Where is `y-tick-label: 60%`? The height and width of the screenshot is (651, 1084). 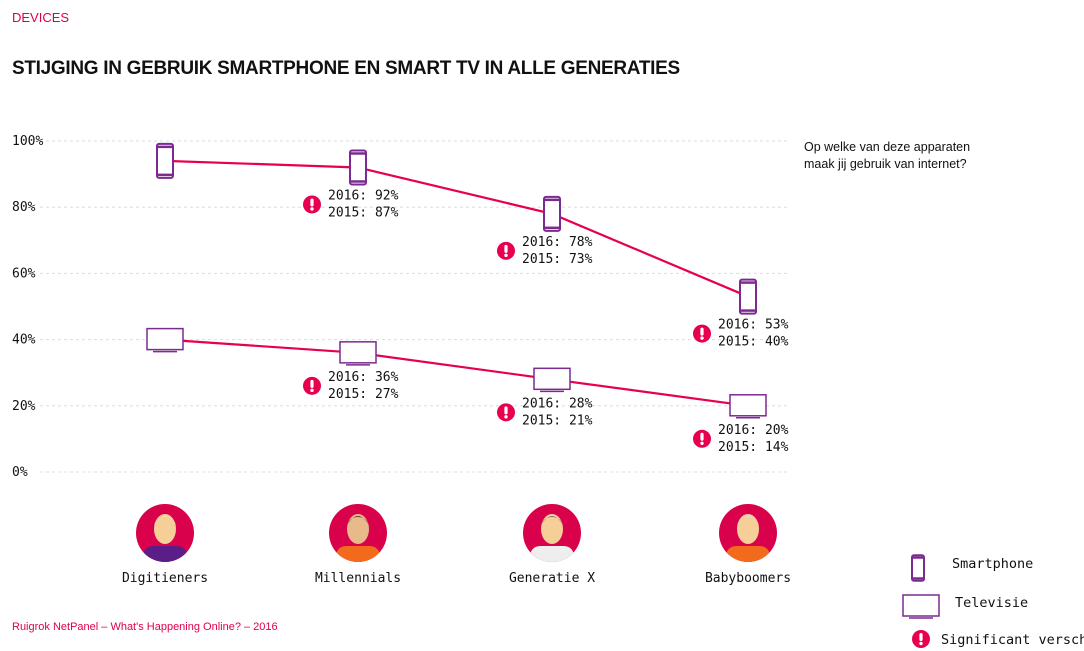 y-tick-label: 60% is located at coordinates (24, 273).